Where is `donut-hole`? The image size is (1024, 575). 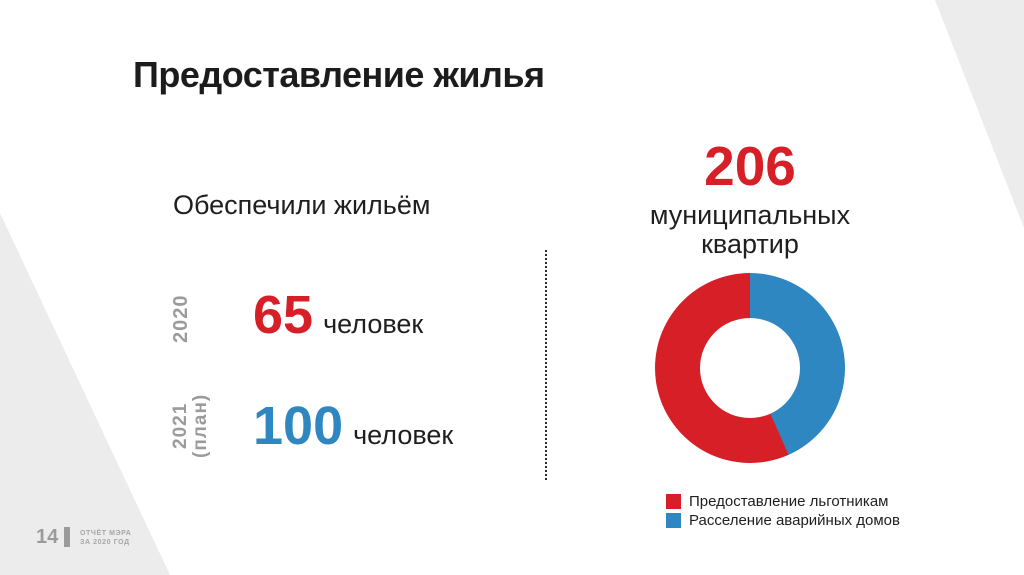
donut-hole is located at coordinates (750, 368).